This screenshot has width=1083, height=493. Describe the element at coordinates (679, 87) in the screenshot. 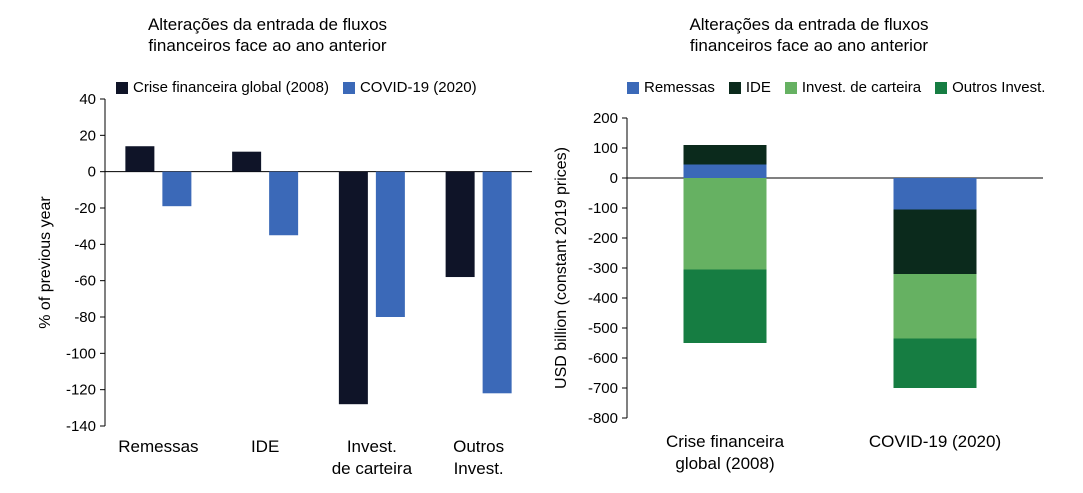

I see `right-legend-label: Remessas` at that location.